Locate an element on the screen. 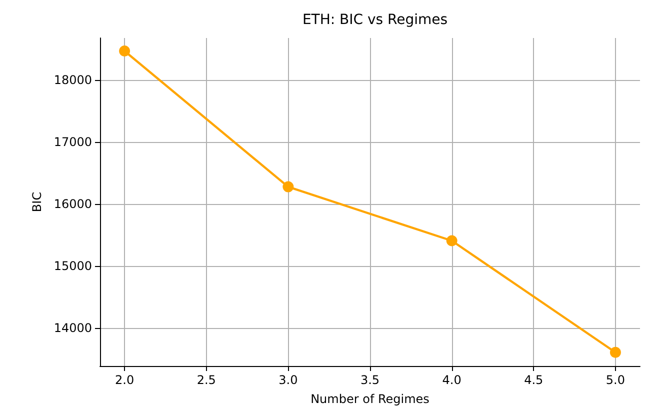  y-tick-label: 17000 is located at coordinates (73, 142).